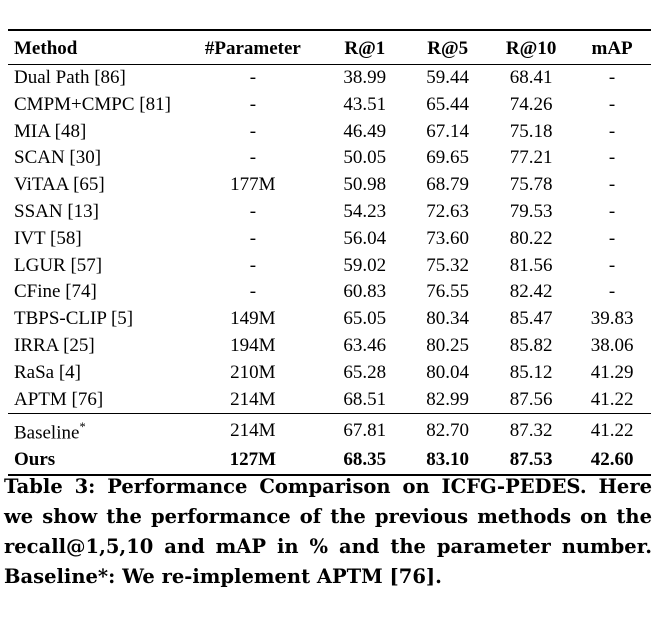 This screenshot has height=620, width=659. I want to click on cell-method: CFine [74], so click(55, 292).